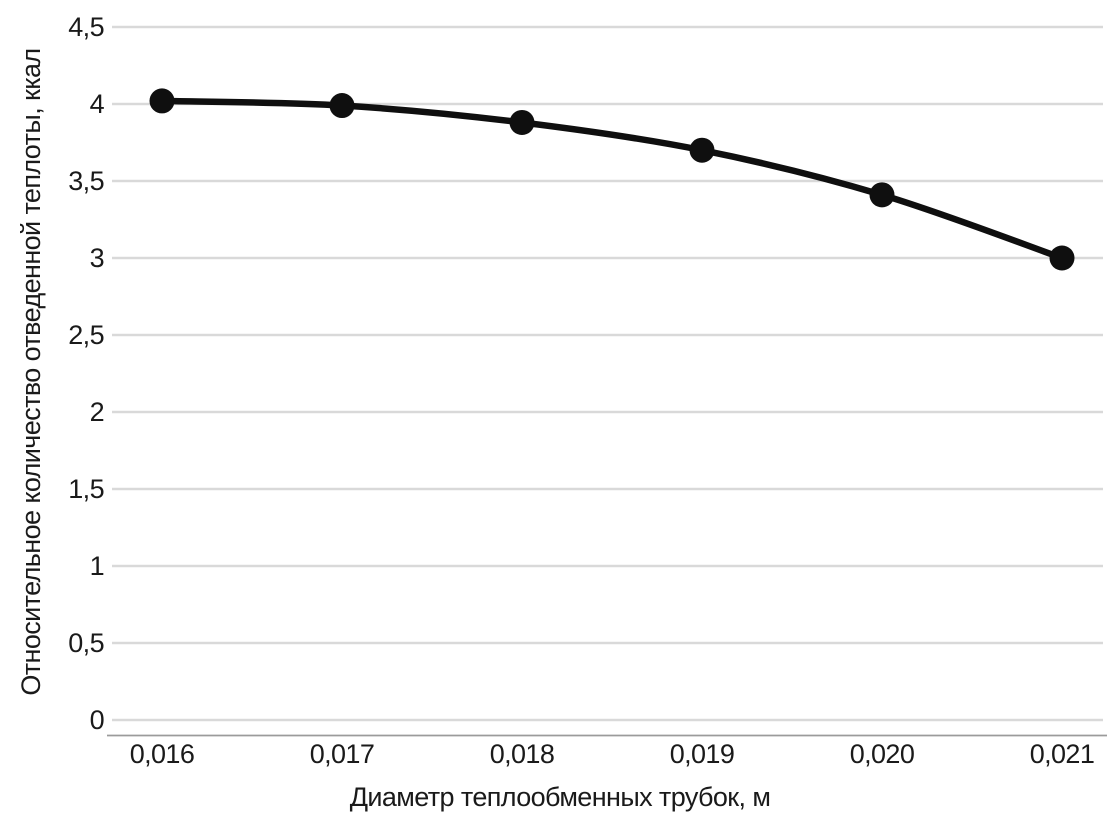 The height and width of the screenshot is (825, 1120). I want to click on x-tick-label: 0,018, so click(522, 754).